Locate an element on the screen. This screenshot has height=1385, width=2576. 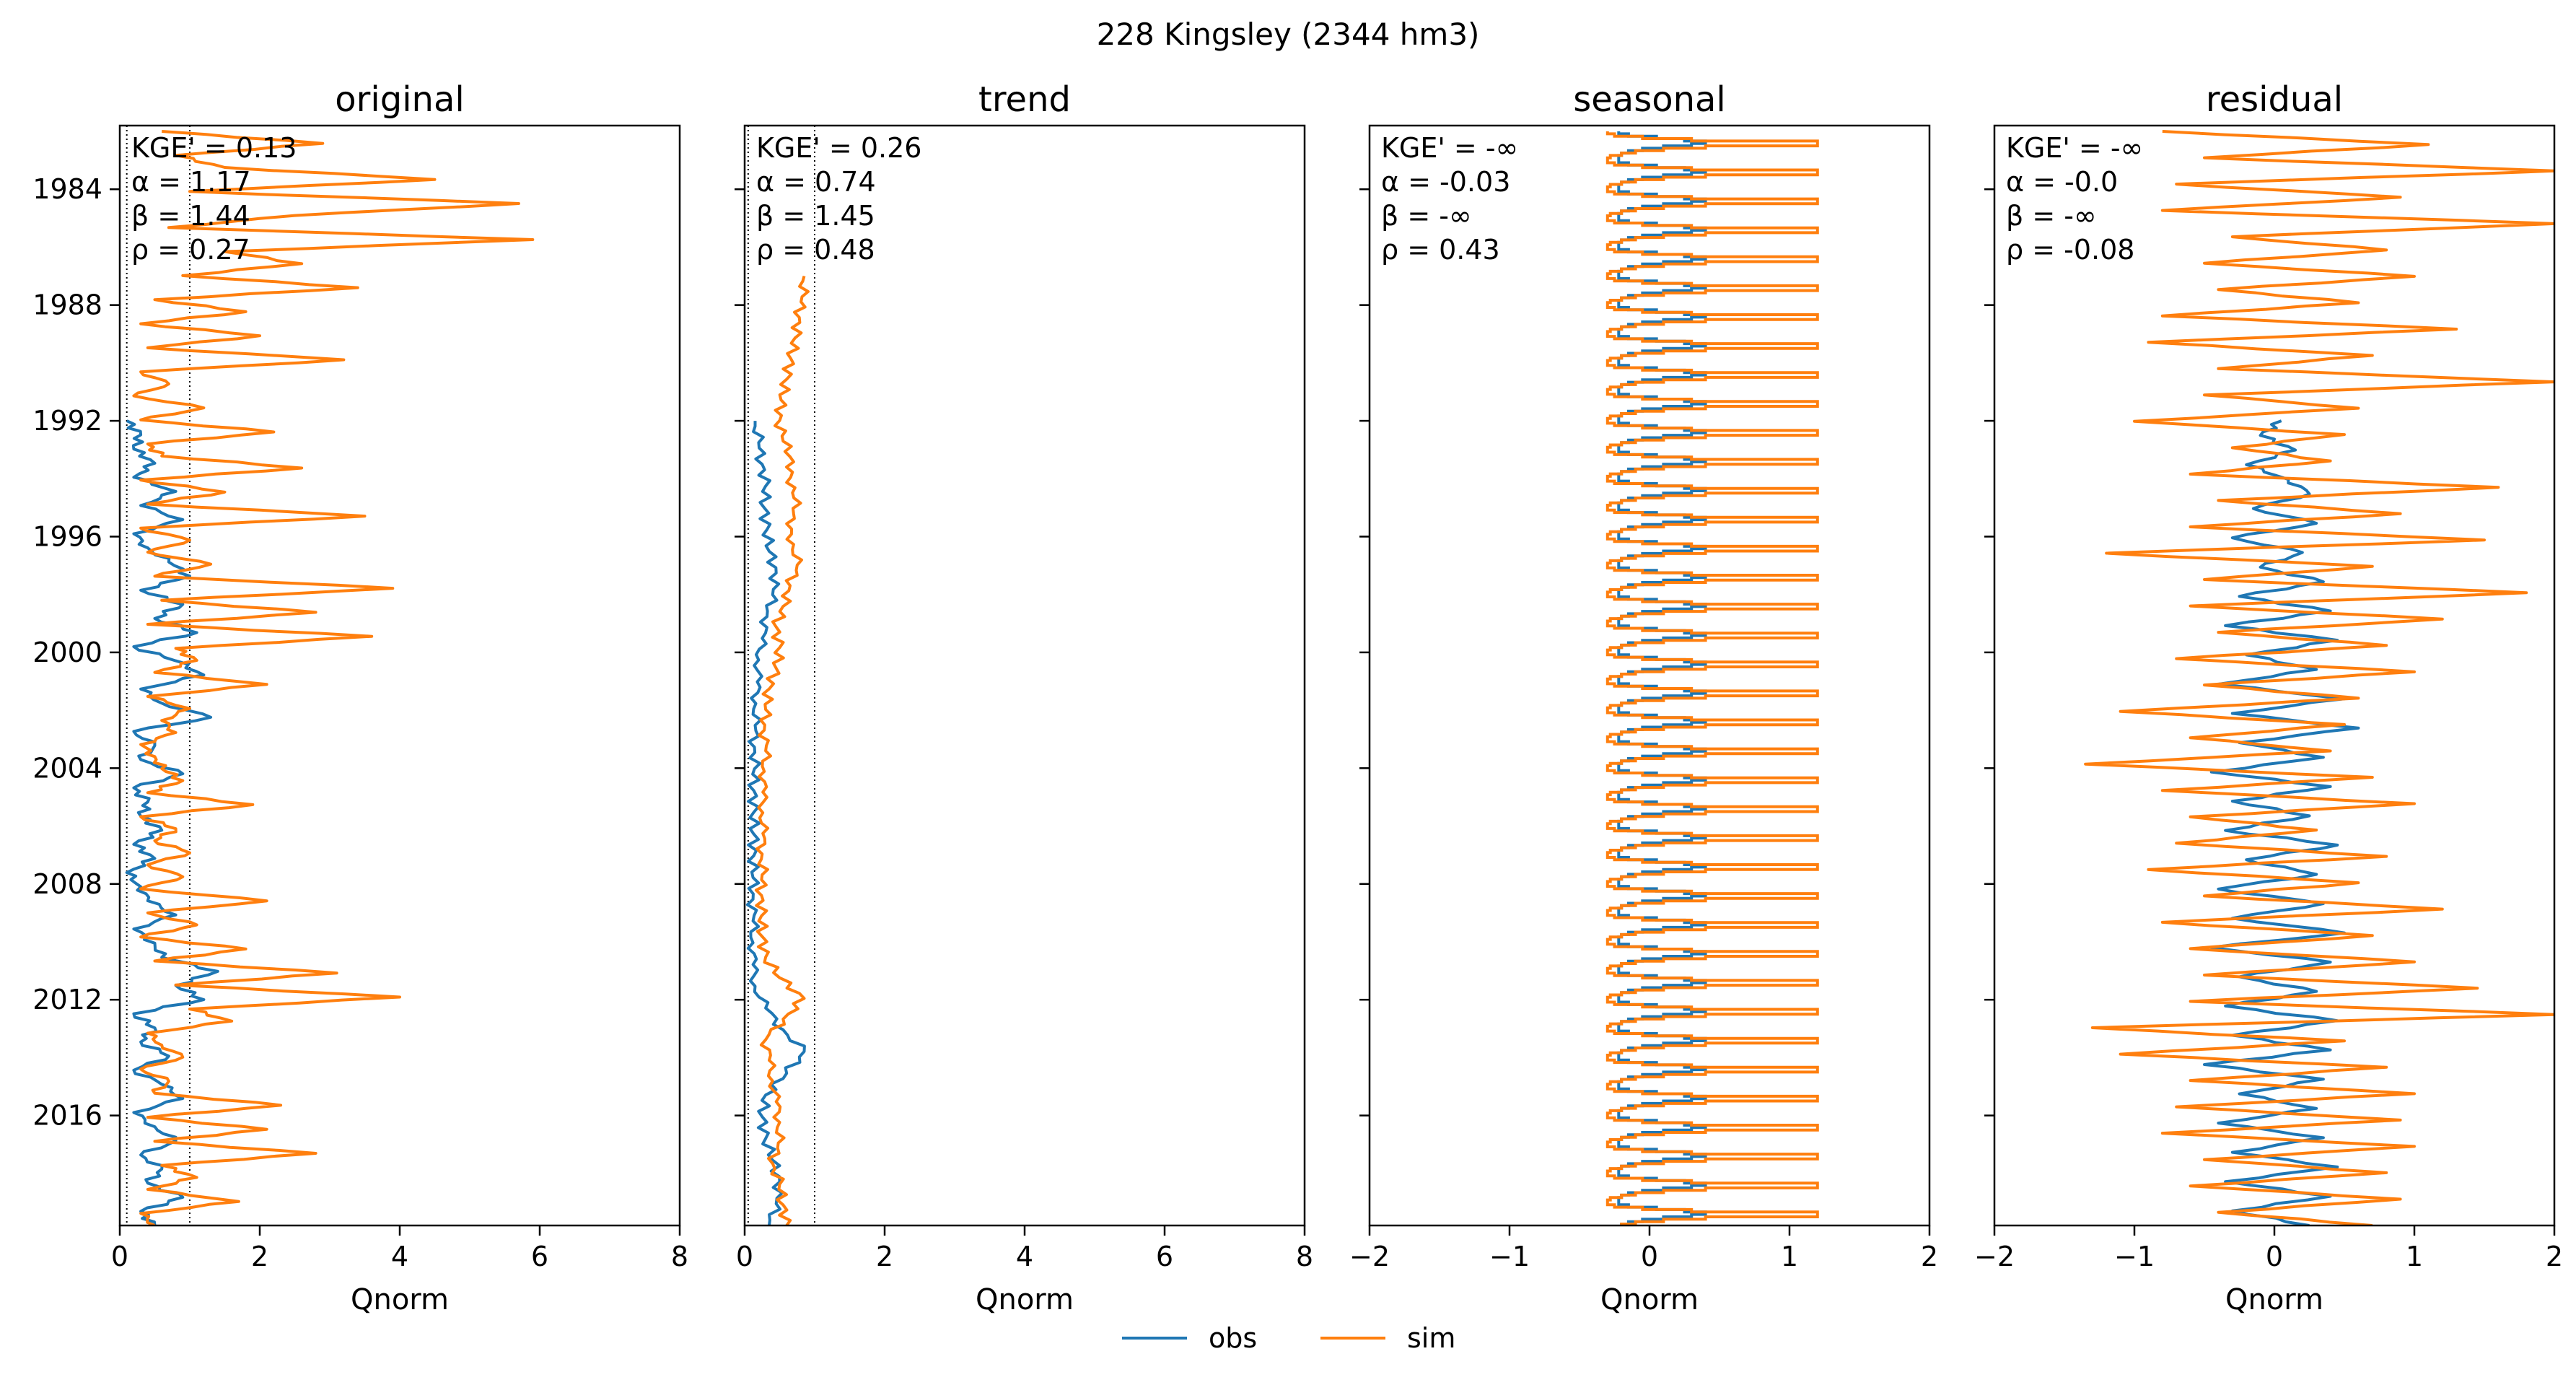
stat-label: ρ = -0.08 is located at coordinates (2070, 250).